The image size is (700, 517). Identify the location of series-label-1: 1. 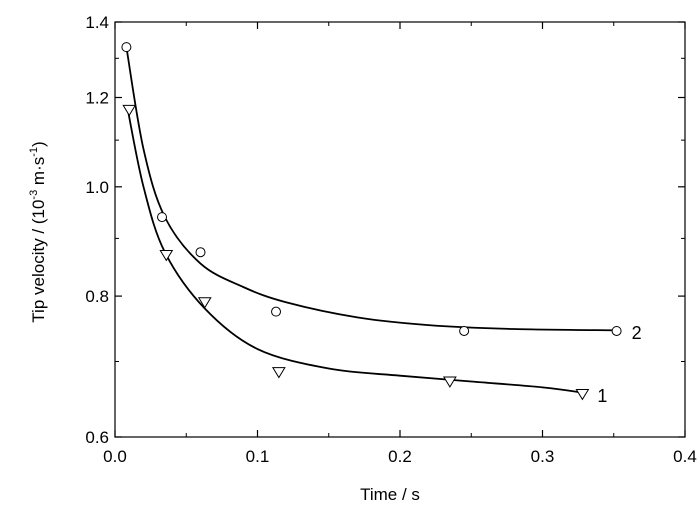
(602, 396).